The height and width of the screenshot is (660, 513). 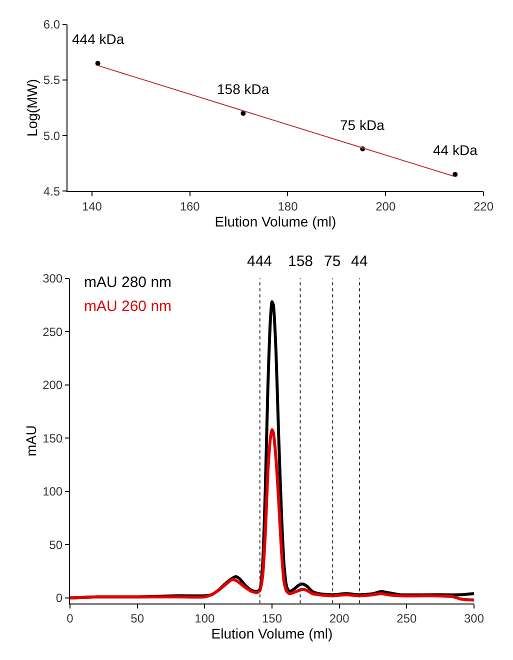 What do you see at coordinates (70, 619) in the screenshot?
I see `x-tick-label: 0` at bounding box center [70, 619].